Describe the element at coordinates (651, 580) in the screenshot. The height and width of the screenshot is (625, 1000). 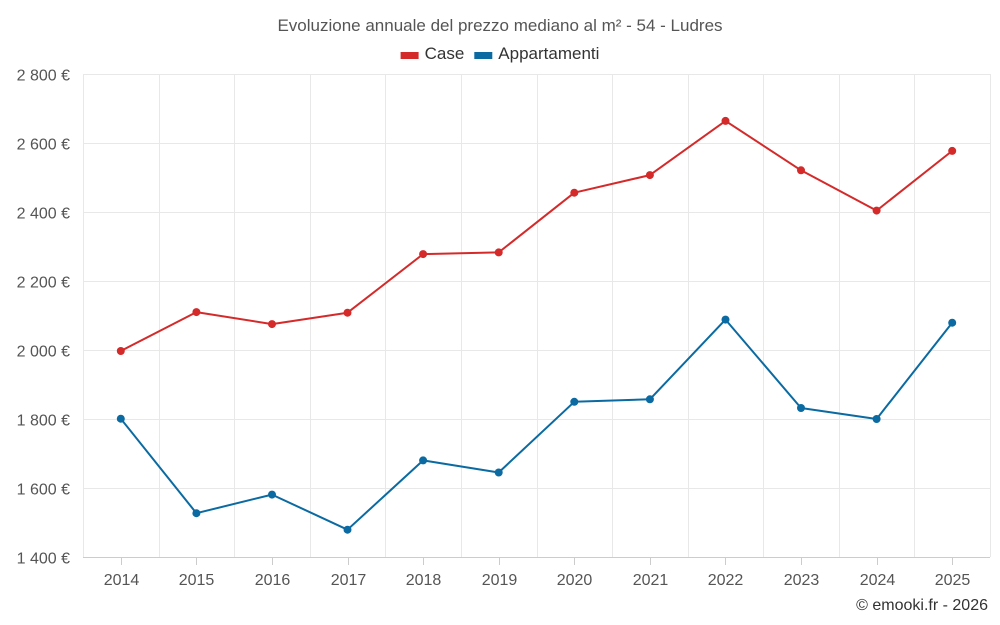
I see `x-tick-label: 2021` at that location.